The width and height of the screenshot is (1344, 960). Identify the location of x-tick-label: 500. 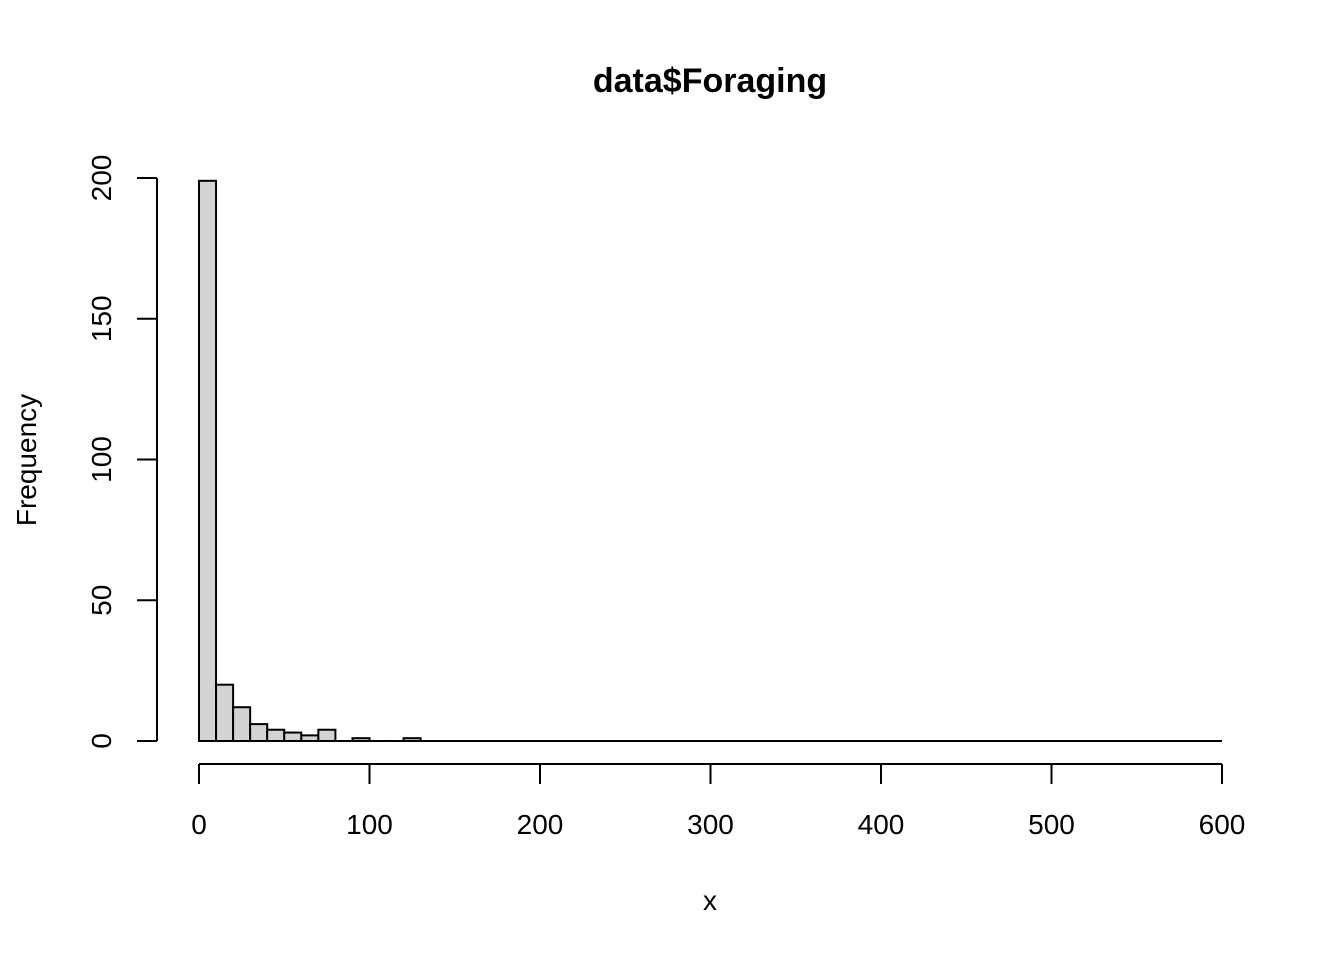
(1051, 824).